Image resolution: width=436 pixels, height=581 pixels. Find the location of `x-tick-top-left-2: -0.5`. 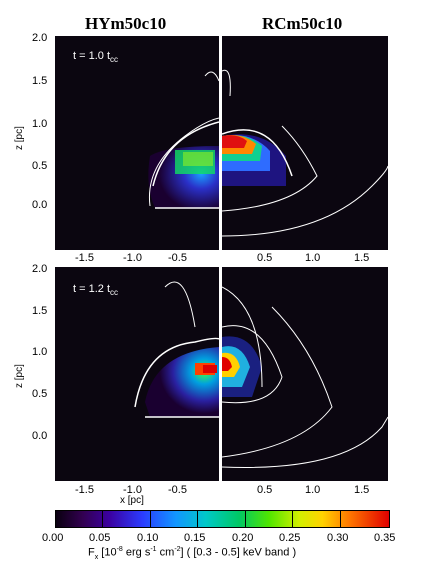

x-tick-top-left-2: -0.5 is located at coordinates (177, 258).